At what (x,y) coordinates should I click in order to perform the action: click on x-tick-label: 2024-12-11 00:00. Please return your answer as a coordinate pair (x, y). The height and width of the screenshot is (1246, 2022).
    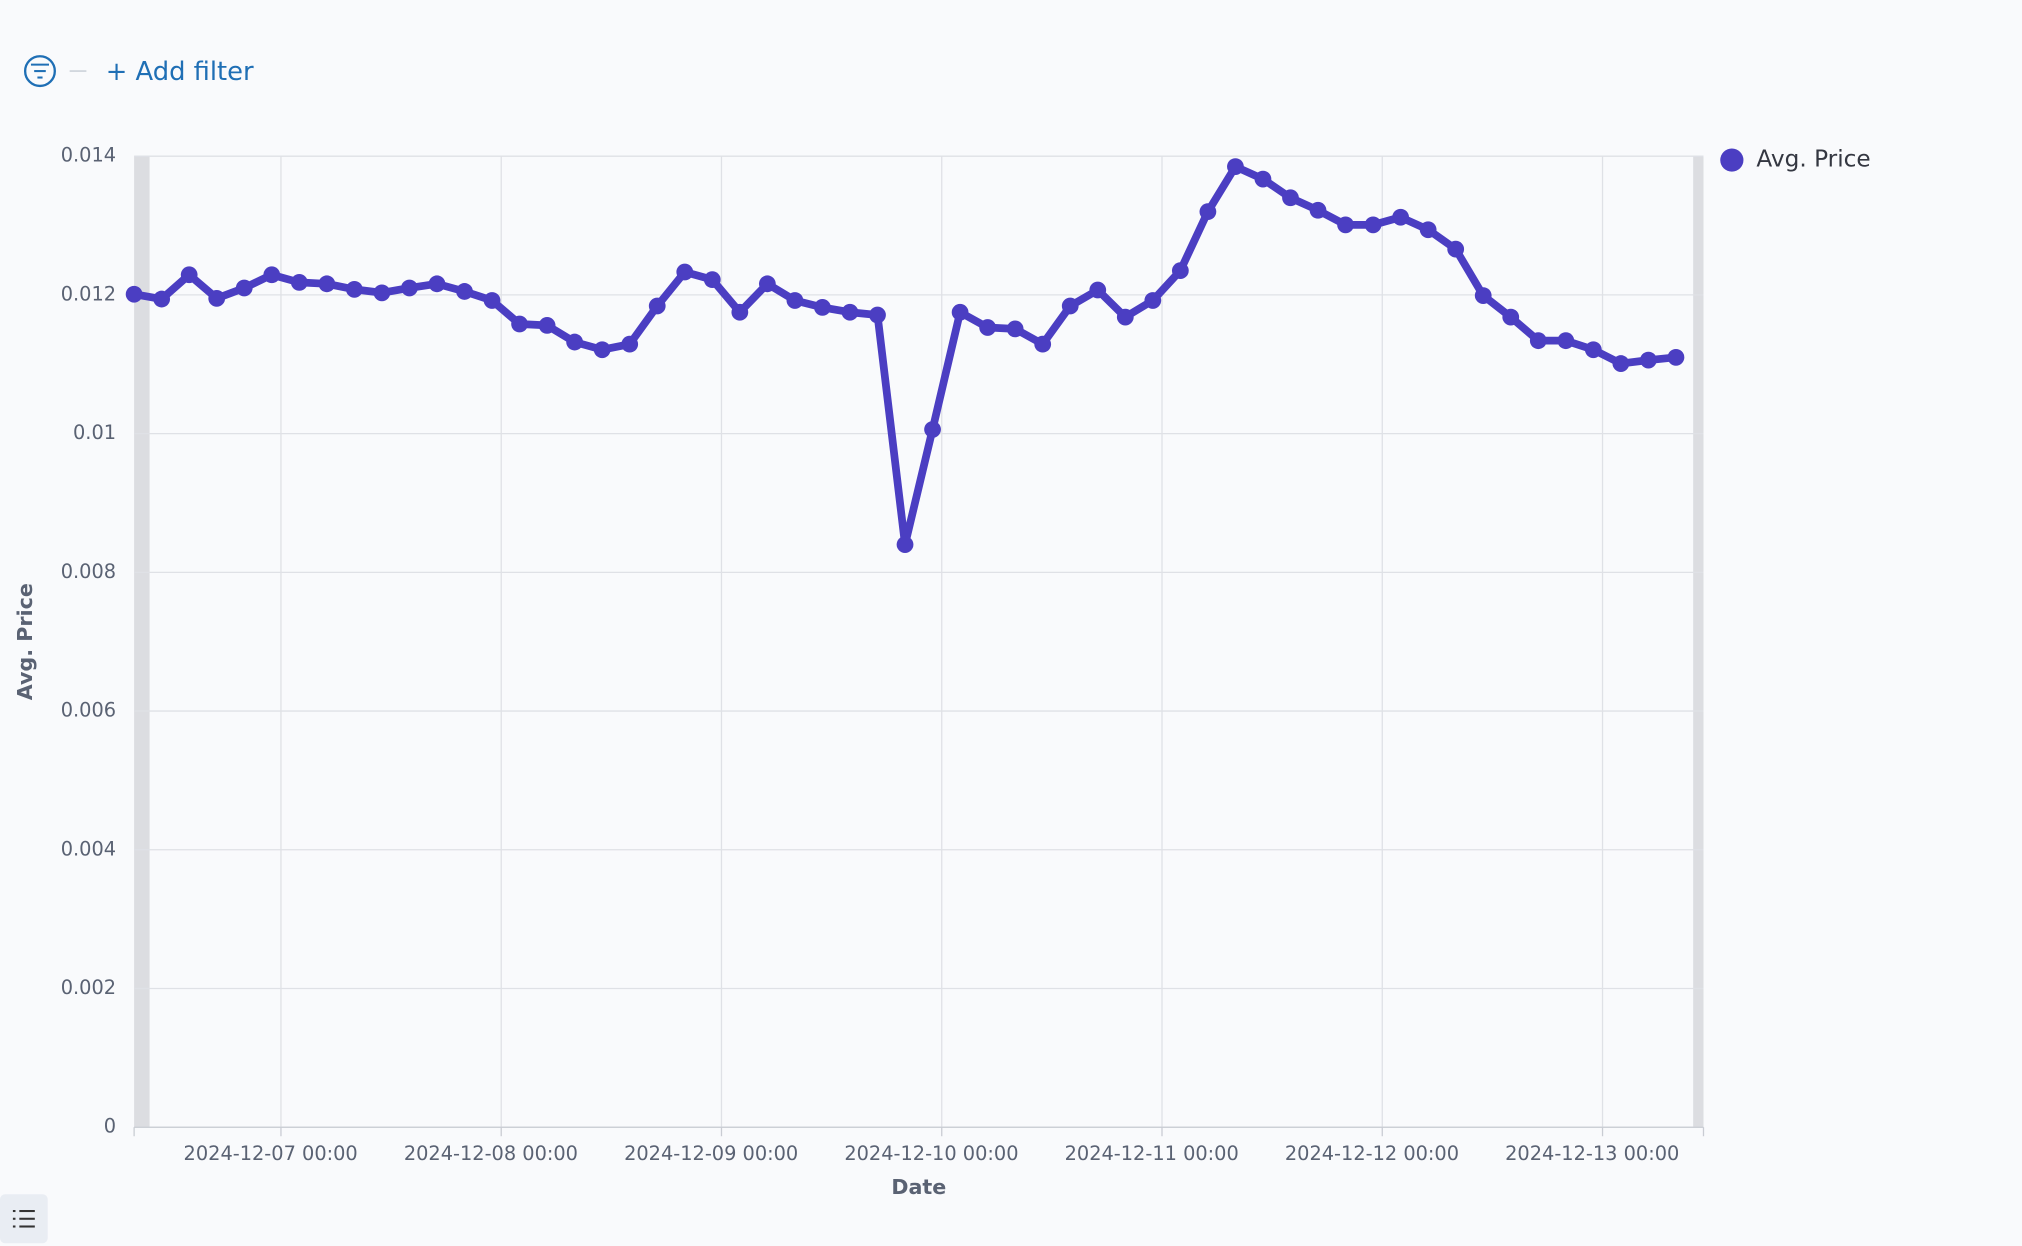
    Looking at the image, I should click on (1152, 1153).